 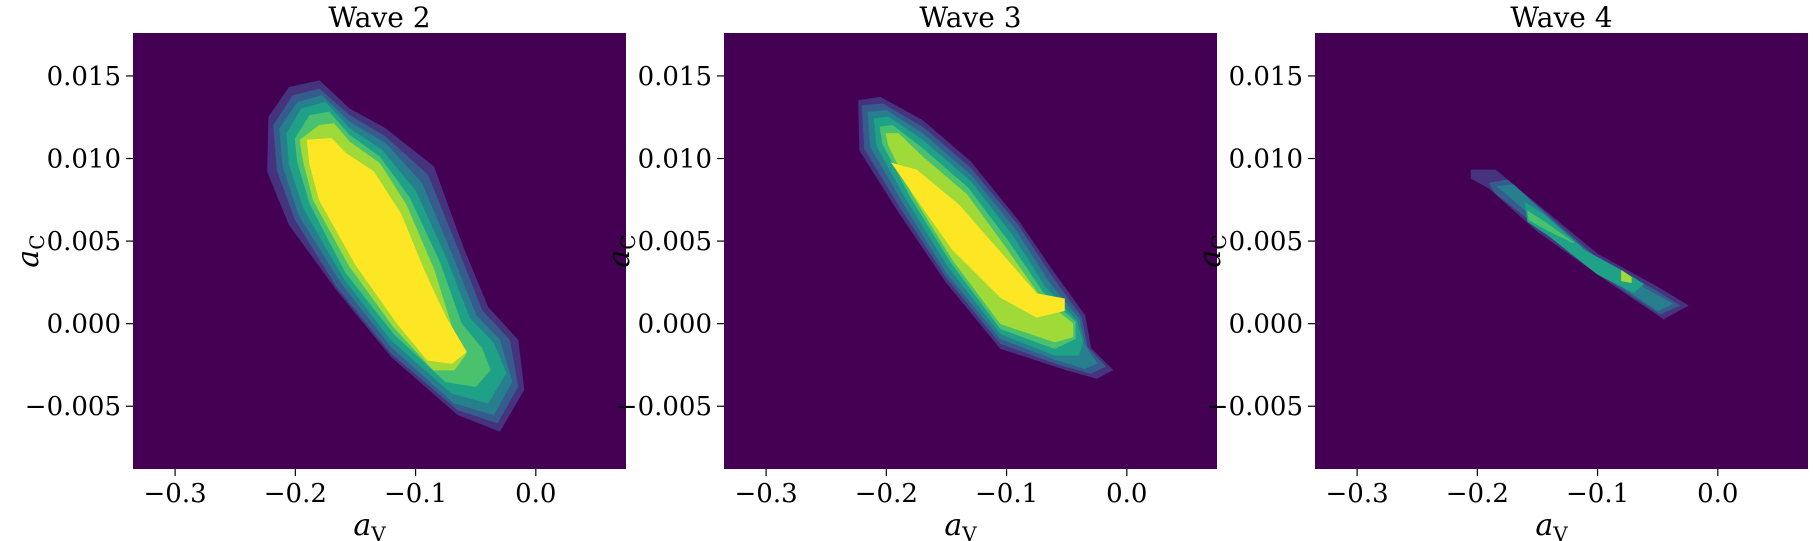 I want to click on panel-title: Wave 2, so click(x=379, y=17).